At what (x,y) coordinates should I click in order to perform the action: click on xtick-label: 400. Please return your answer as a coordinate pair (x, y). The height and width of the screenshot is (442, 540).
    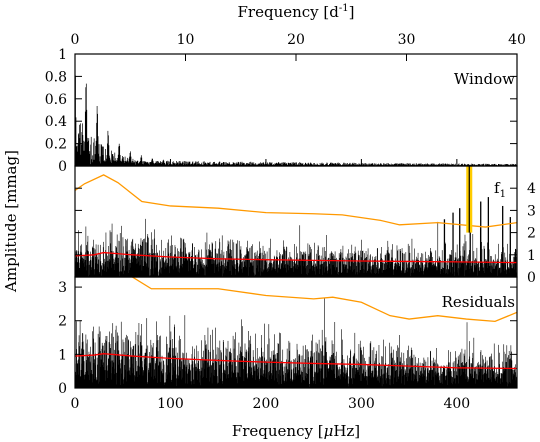
    Looking at the image, I should click on (456, 404).